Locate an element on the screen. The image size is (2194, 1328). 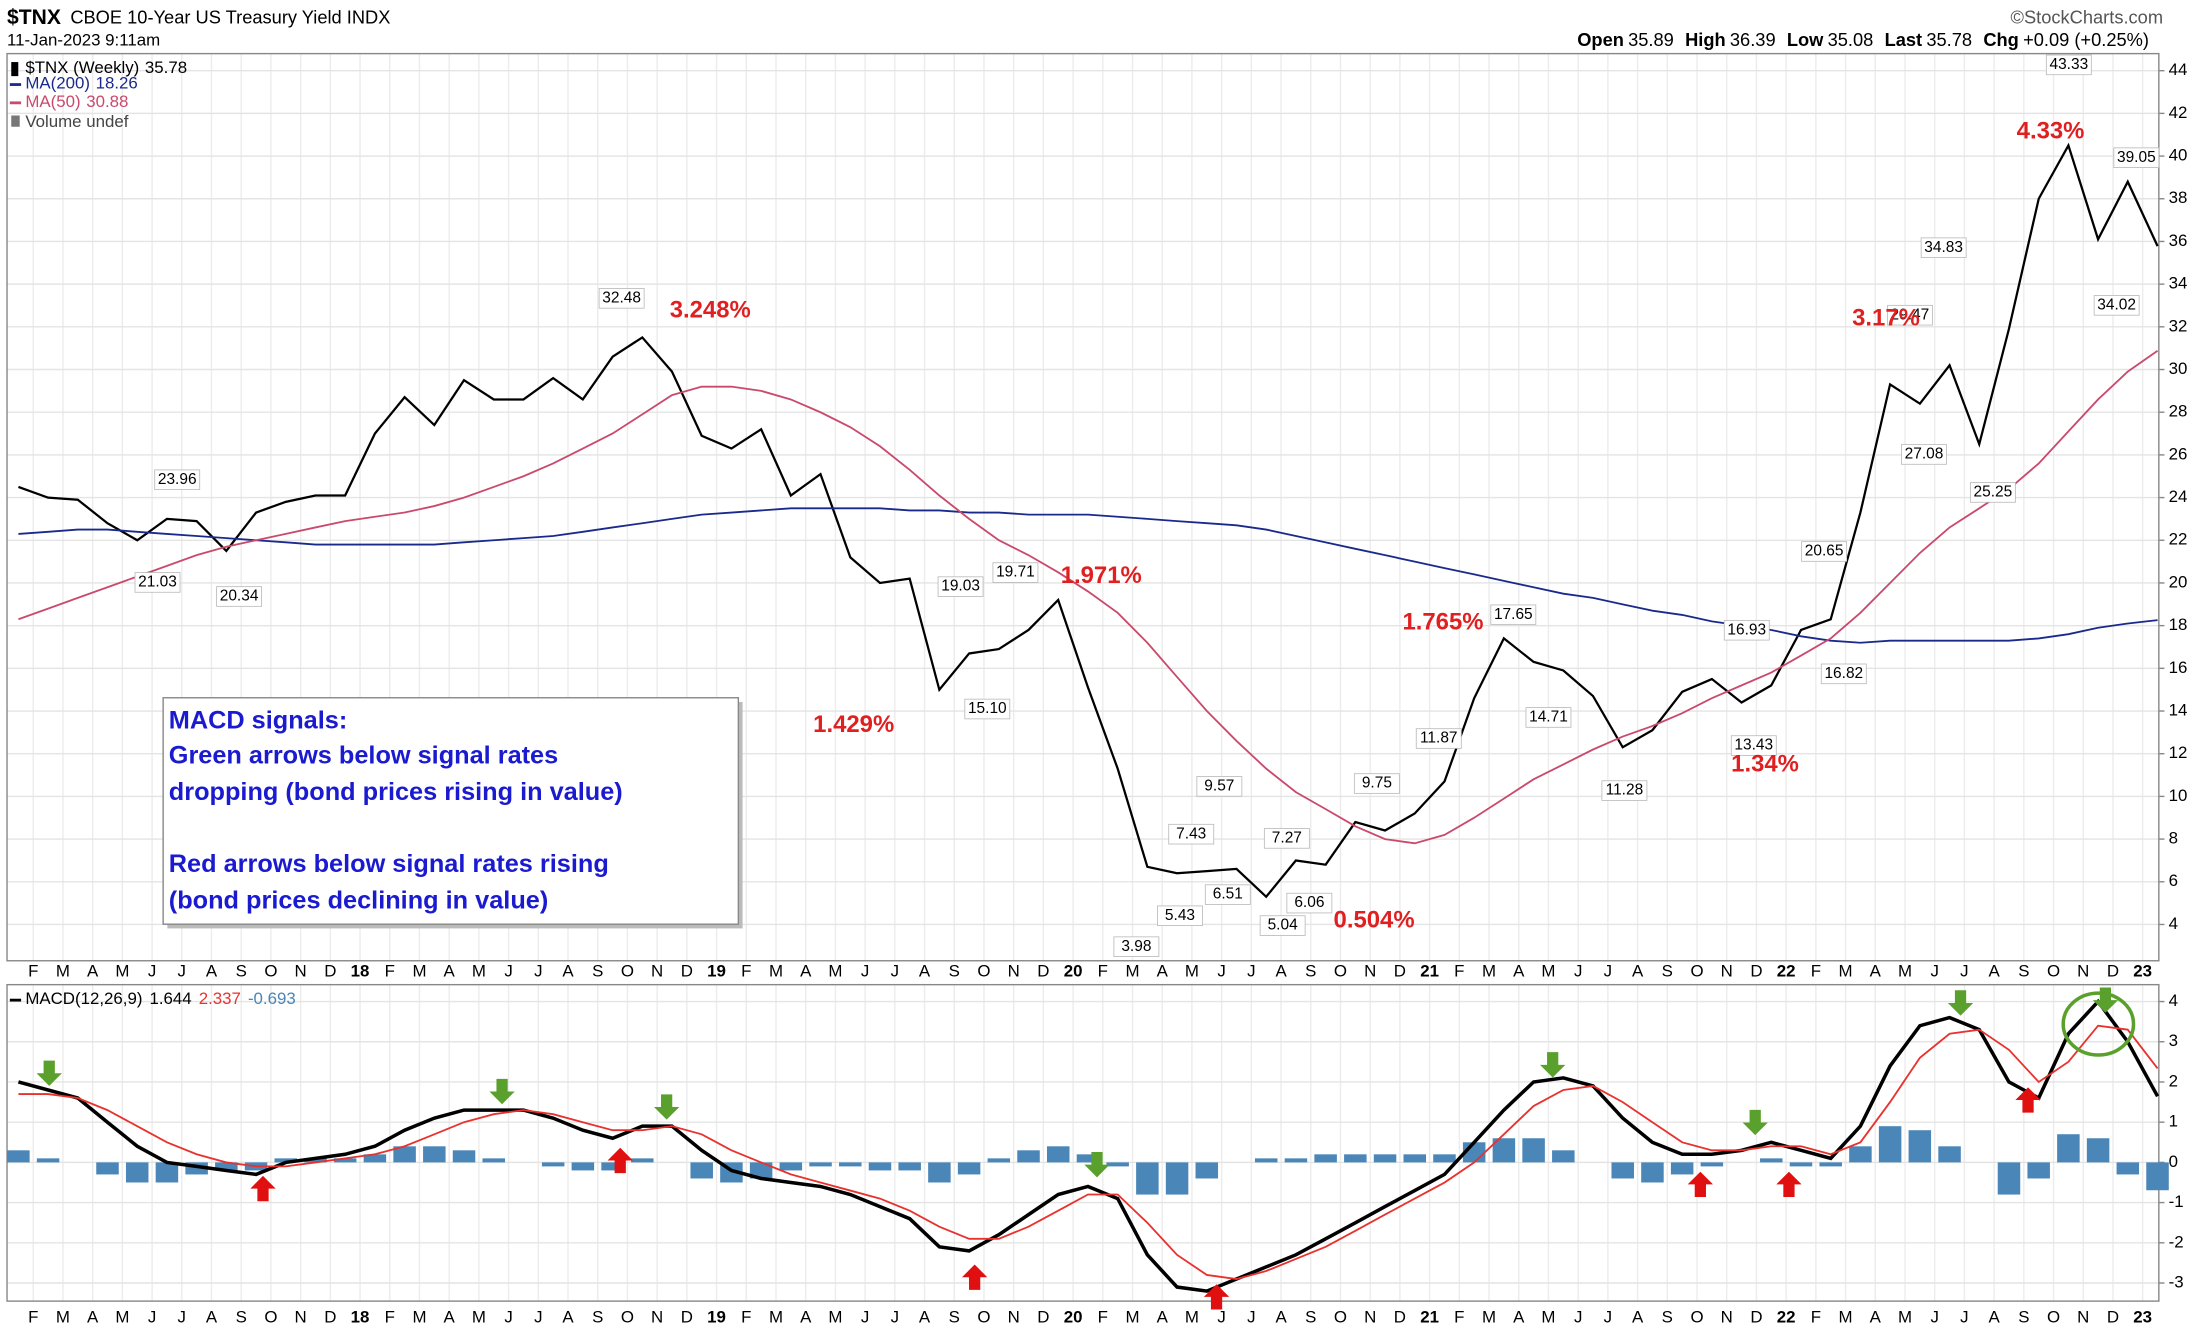
y-tick-label: 28 is located at coordinates (2178, 411).